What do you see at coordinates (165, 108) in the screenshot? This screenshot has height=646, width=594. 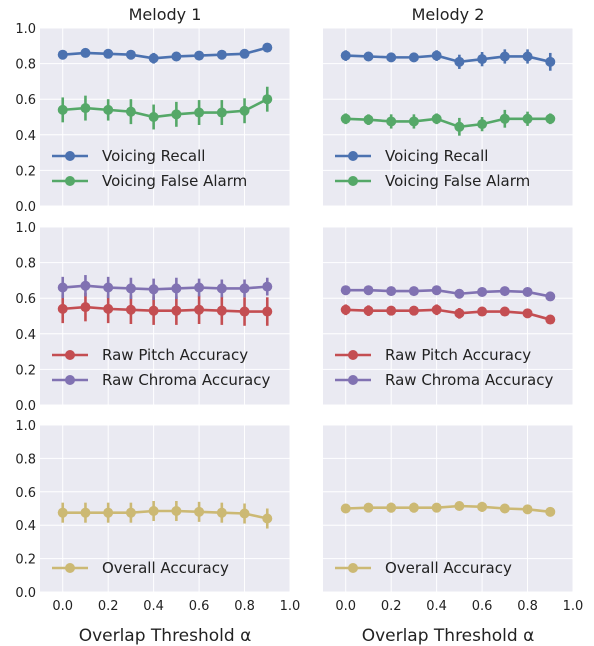 I see `series-voicing-false-alarm` at bounding box center [165, 108].